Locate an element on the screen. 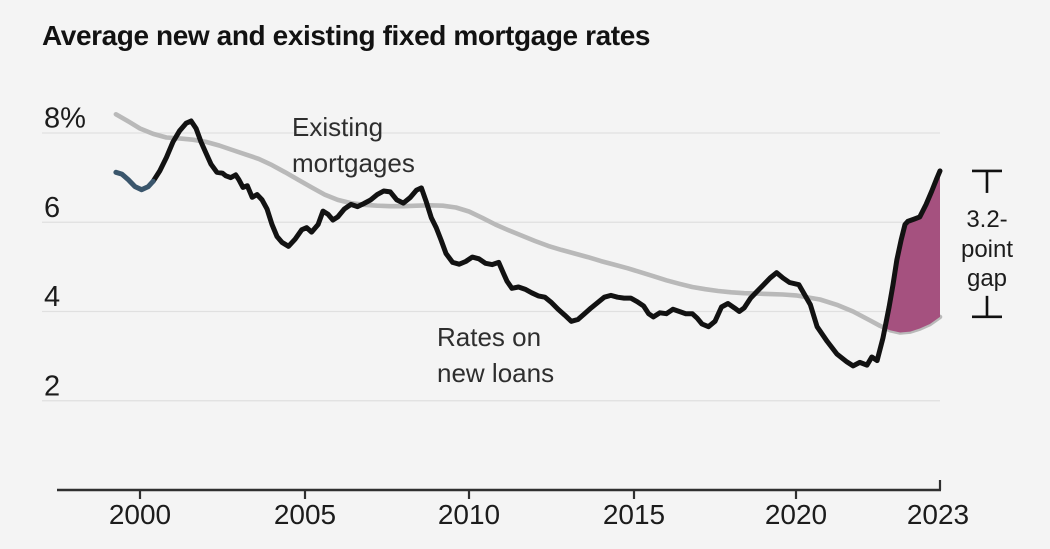  gap-annotation-line1: 3.2- is located at coordinates (986, 219).